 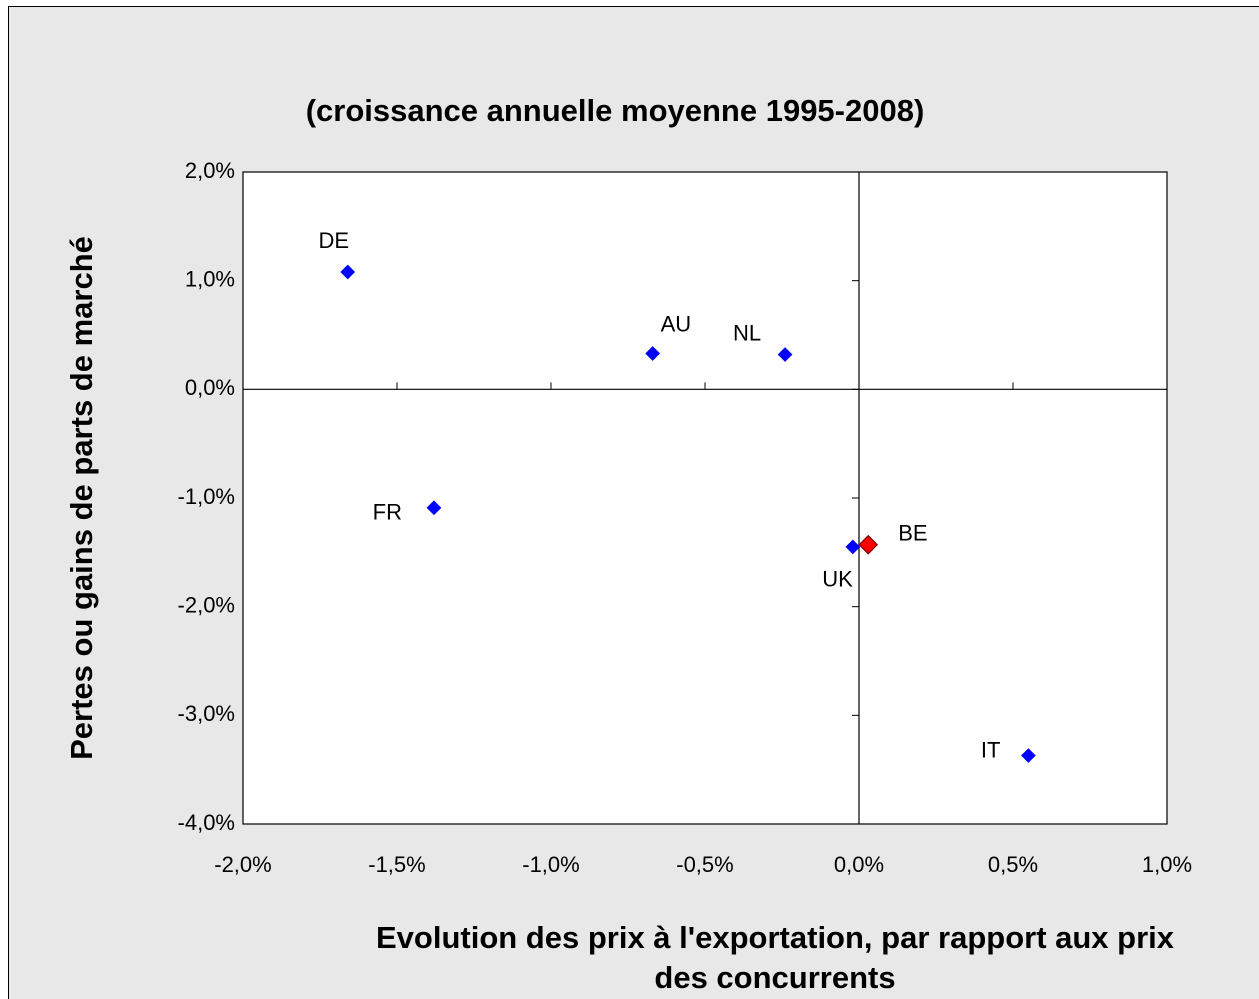 What do you see at coordinates (859, 864) in the screenshot?
I see `x-tick-label: 0,0%` at bounding box center [859, 864].